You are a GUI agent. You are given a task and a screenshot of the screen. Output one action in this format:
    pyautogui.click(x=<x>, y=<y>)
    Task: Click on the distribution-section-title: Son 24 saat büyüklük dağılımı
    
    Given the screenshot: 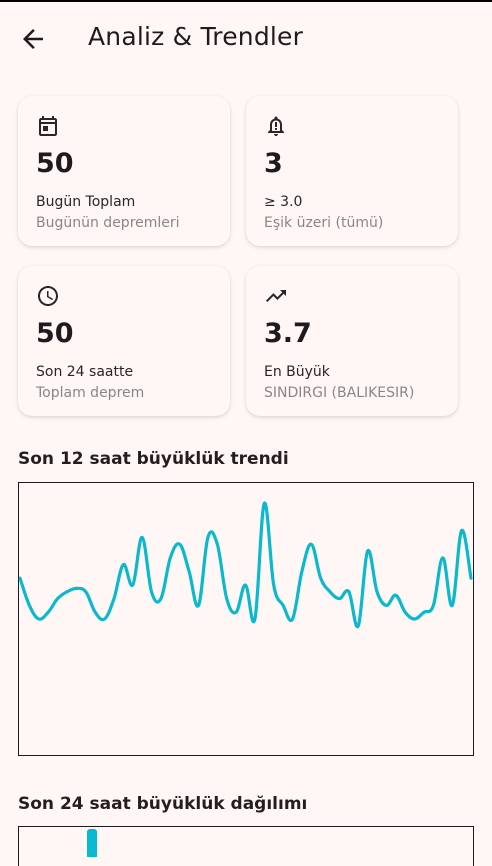 What is the action you would take?
    pyautogui.click(x=163, y=804)
    